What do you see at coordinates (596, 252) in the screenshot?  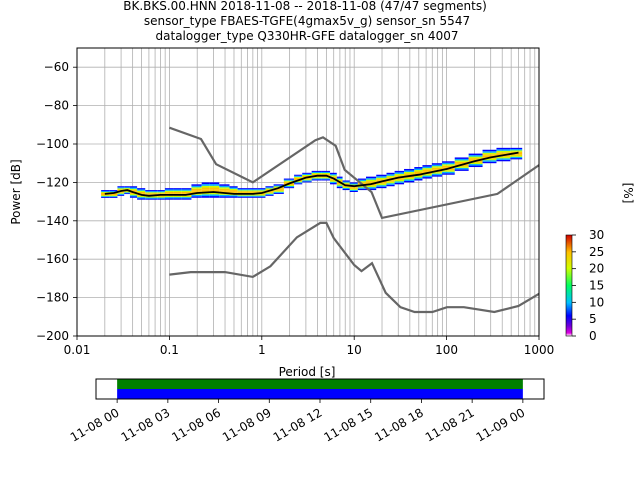 I see `colorbar-tick-label: 25` at bounding box center [596, 252].